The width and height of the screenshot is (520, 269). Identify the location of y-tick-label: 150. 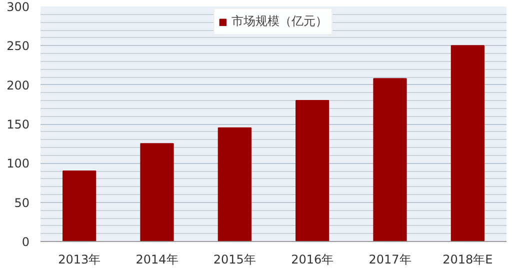
(18, 125).